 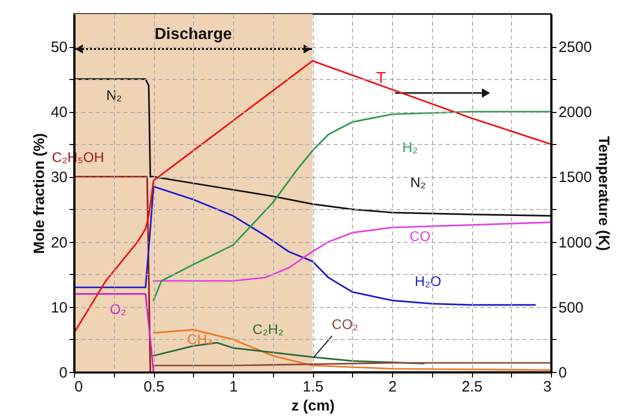 What do you see at coordinates (428, 281) in the screenshot?
I see `series-label: H₂O` at bounding box center [428, 281].